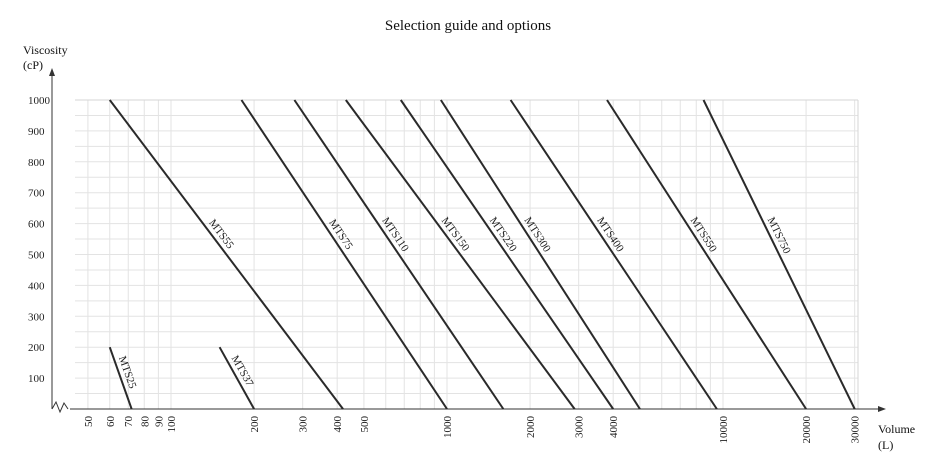 This screenshot has width=936, height=472. Describe the element at coordinates (52, 72) in the screenshot. I see `y-axis-arrow-icon` at that location.